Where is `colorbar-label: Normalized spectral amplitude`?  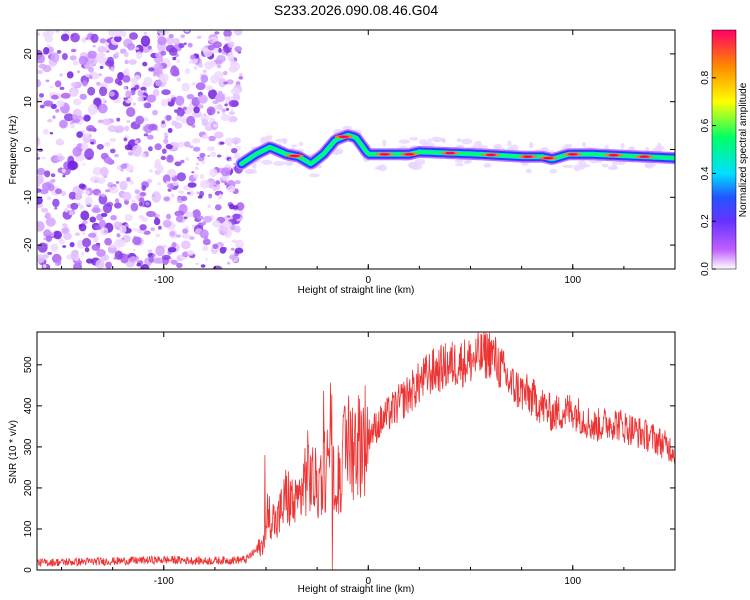
colorbar-label: Normalized spectral amplitude is located at coordinates (743, 149).